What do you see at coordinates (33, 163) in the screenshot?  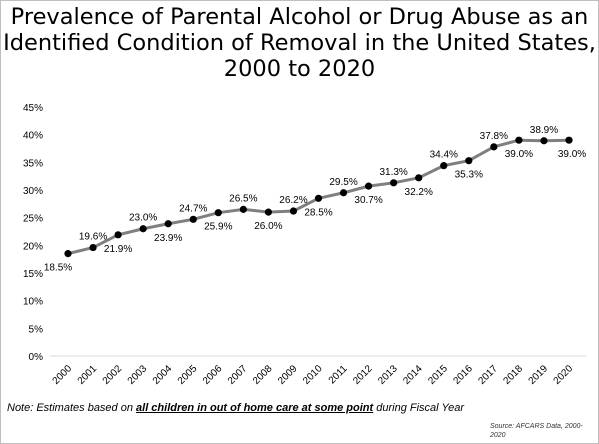 I see `y-tick-label: 35%` at bounding box center [33, 163].